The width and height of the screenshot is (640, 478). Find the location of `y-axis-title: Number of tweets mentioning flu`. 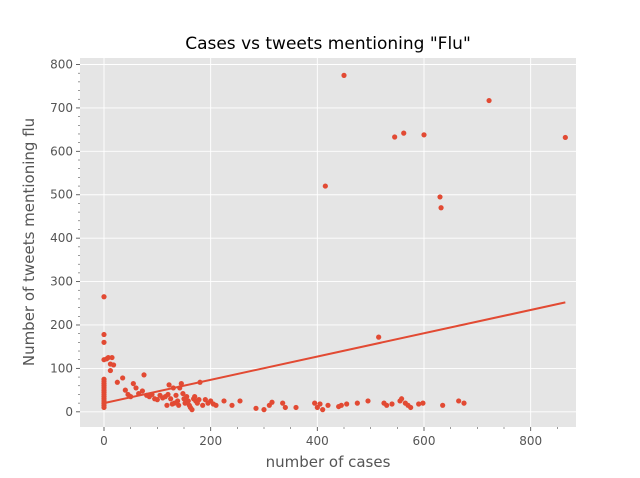

y-axis-title: Number of tweets mentioning flu is located at coordinates (29, 242).